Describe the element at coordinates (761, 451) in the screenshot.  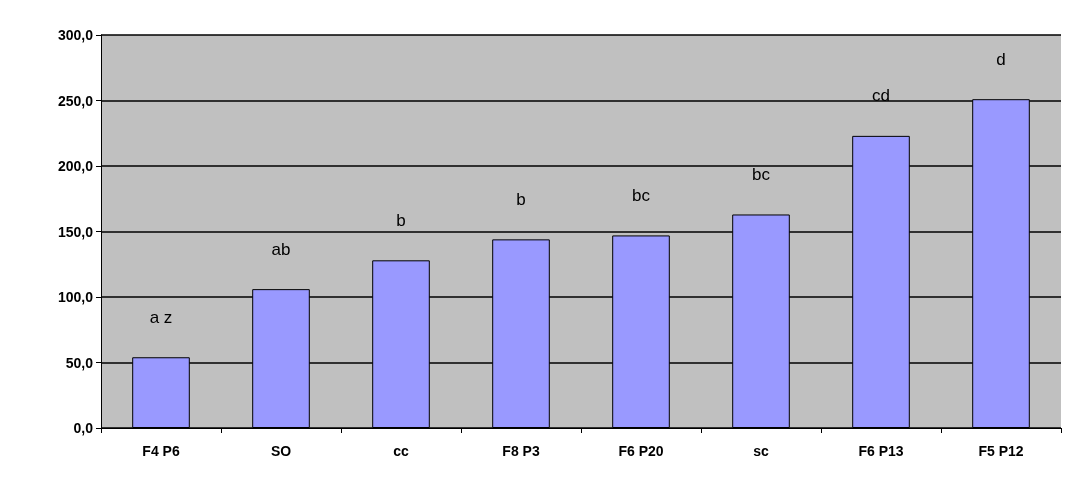
I see `x-tick-label: sc` at that location.